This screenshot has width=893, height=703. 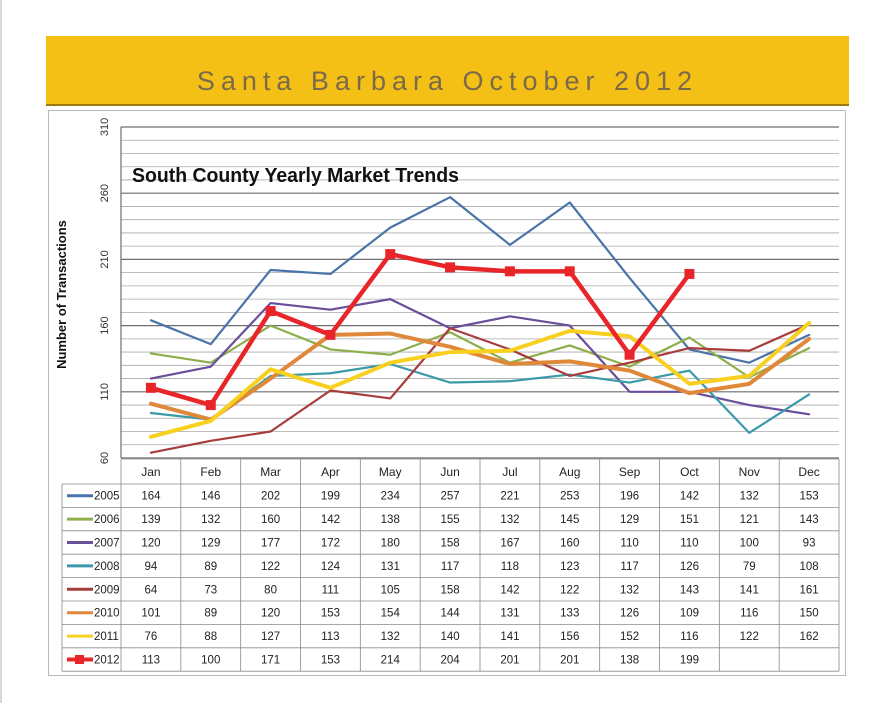 I want to click on data-value: 121, so click(x=749, y=520).